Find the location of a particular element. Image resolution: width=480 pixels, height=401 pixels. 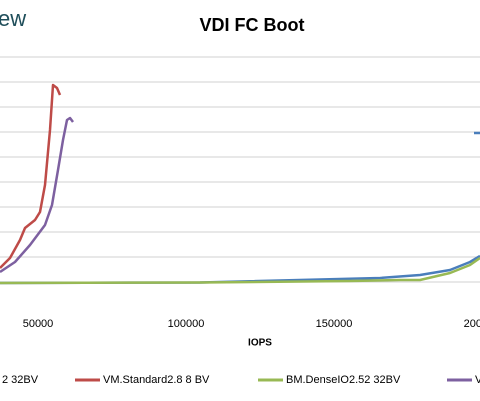

x-tick-label: 100000 is located at coordinates (186, 324).